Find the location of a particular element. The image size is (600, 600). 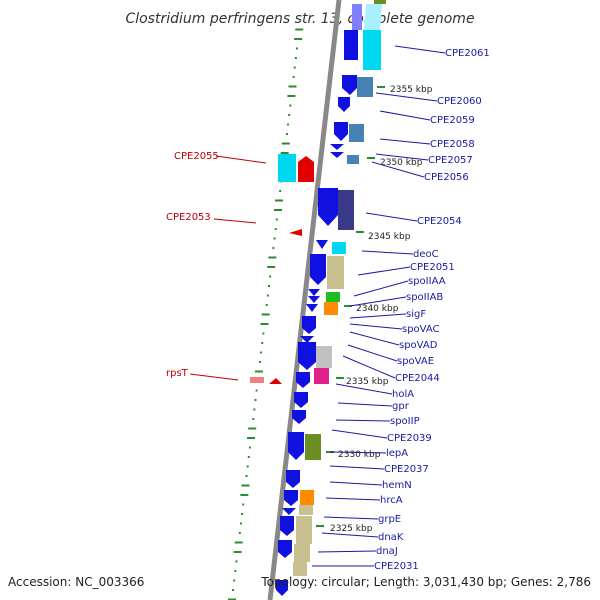

feature-spovae is located at coordinates (321, 376).